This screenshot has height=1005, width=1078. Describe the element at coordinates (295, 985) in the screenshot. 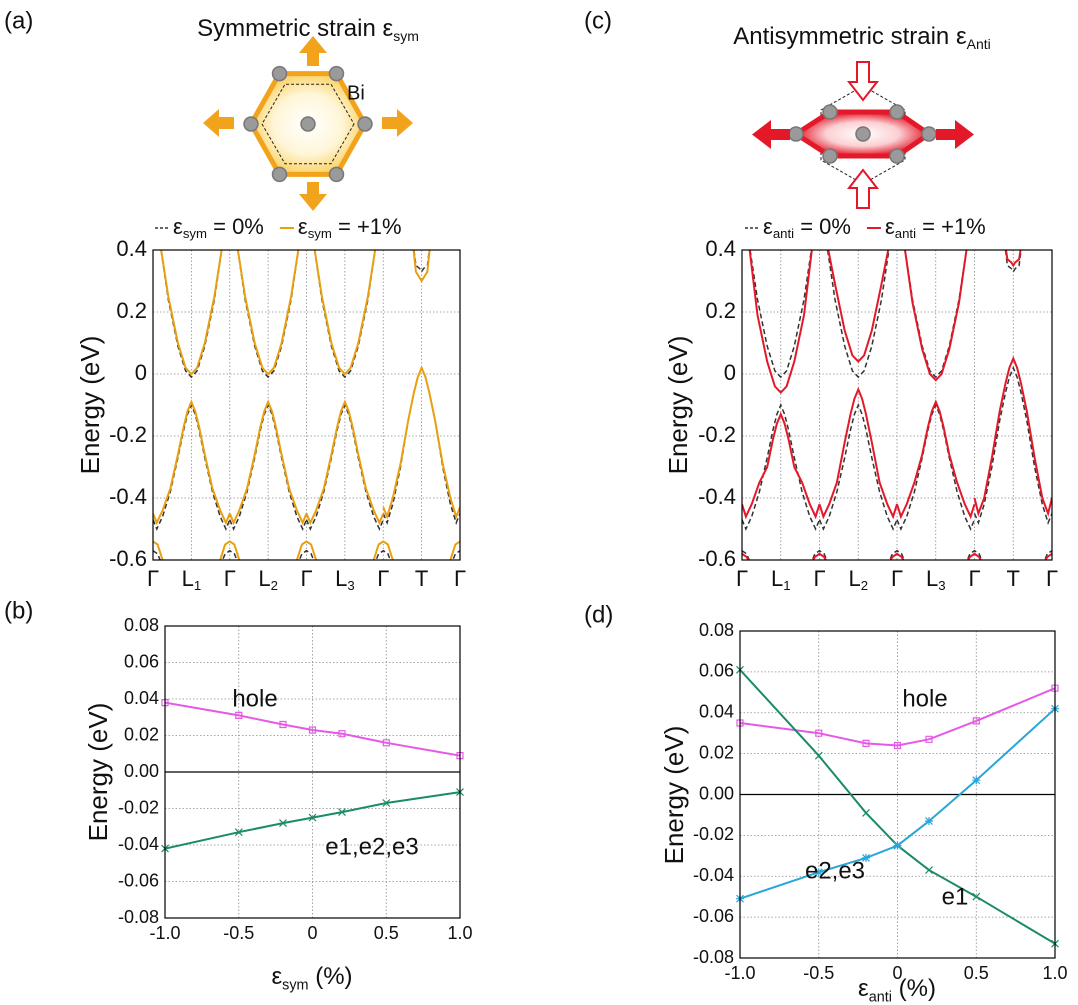

I see `x-axis-label-part: sym` at that location.